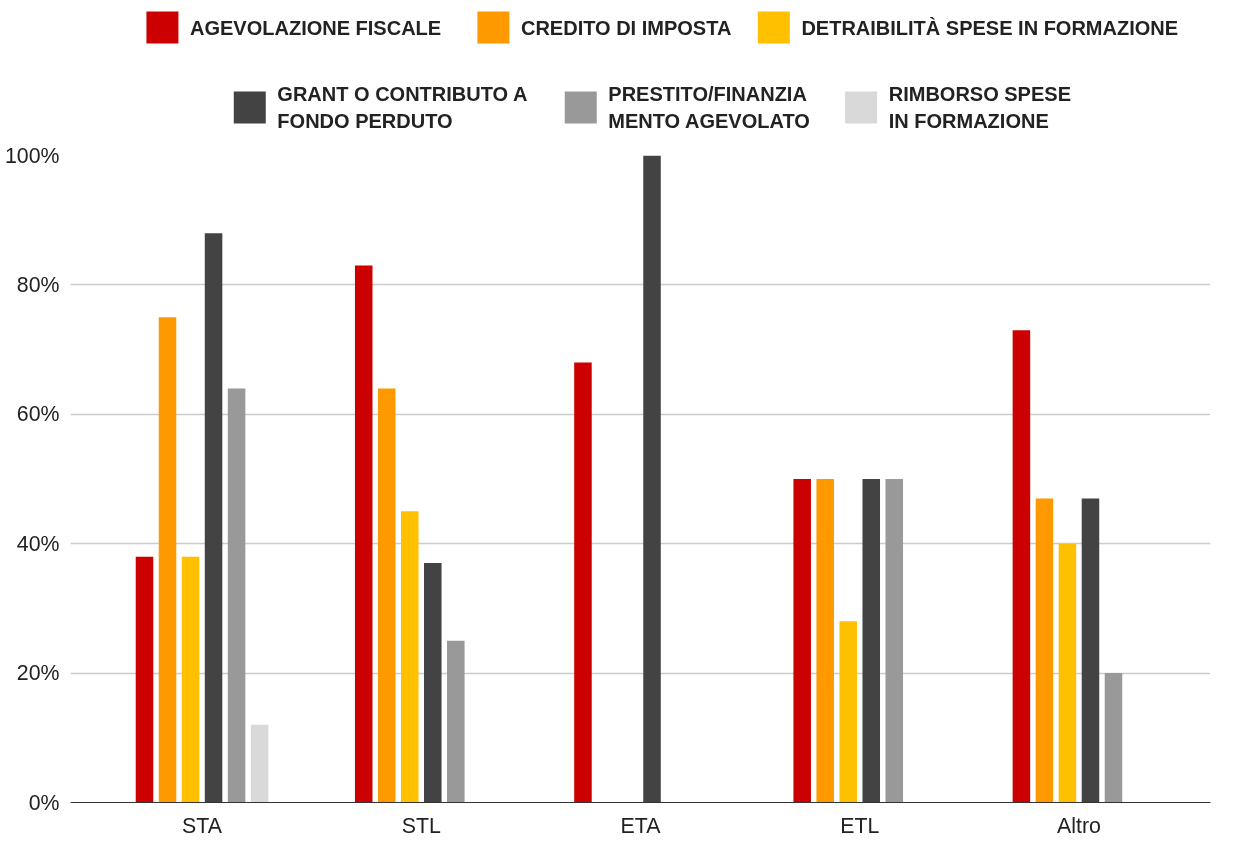 Image resolution: width=1248 pixels, height=853 pixels. What do you see at coordinates (316, 27) in the screenshot?
I see `legend-label: AGEVOLAZIONE FISCALE` at bounding box center [316, 27].